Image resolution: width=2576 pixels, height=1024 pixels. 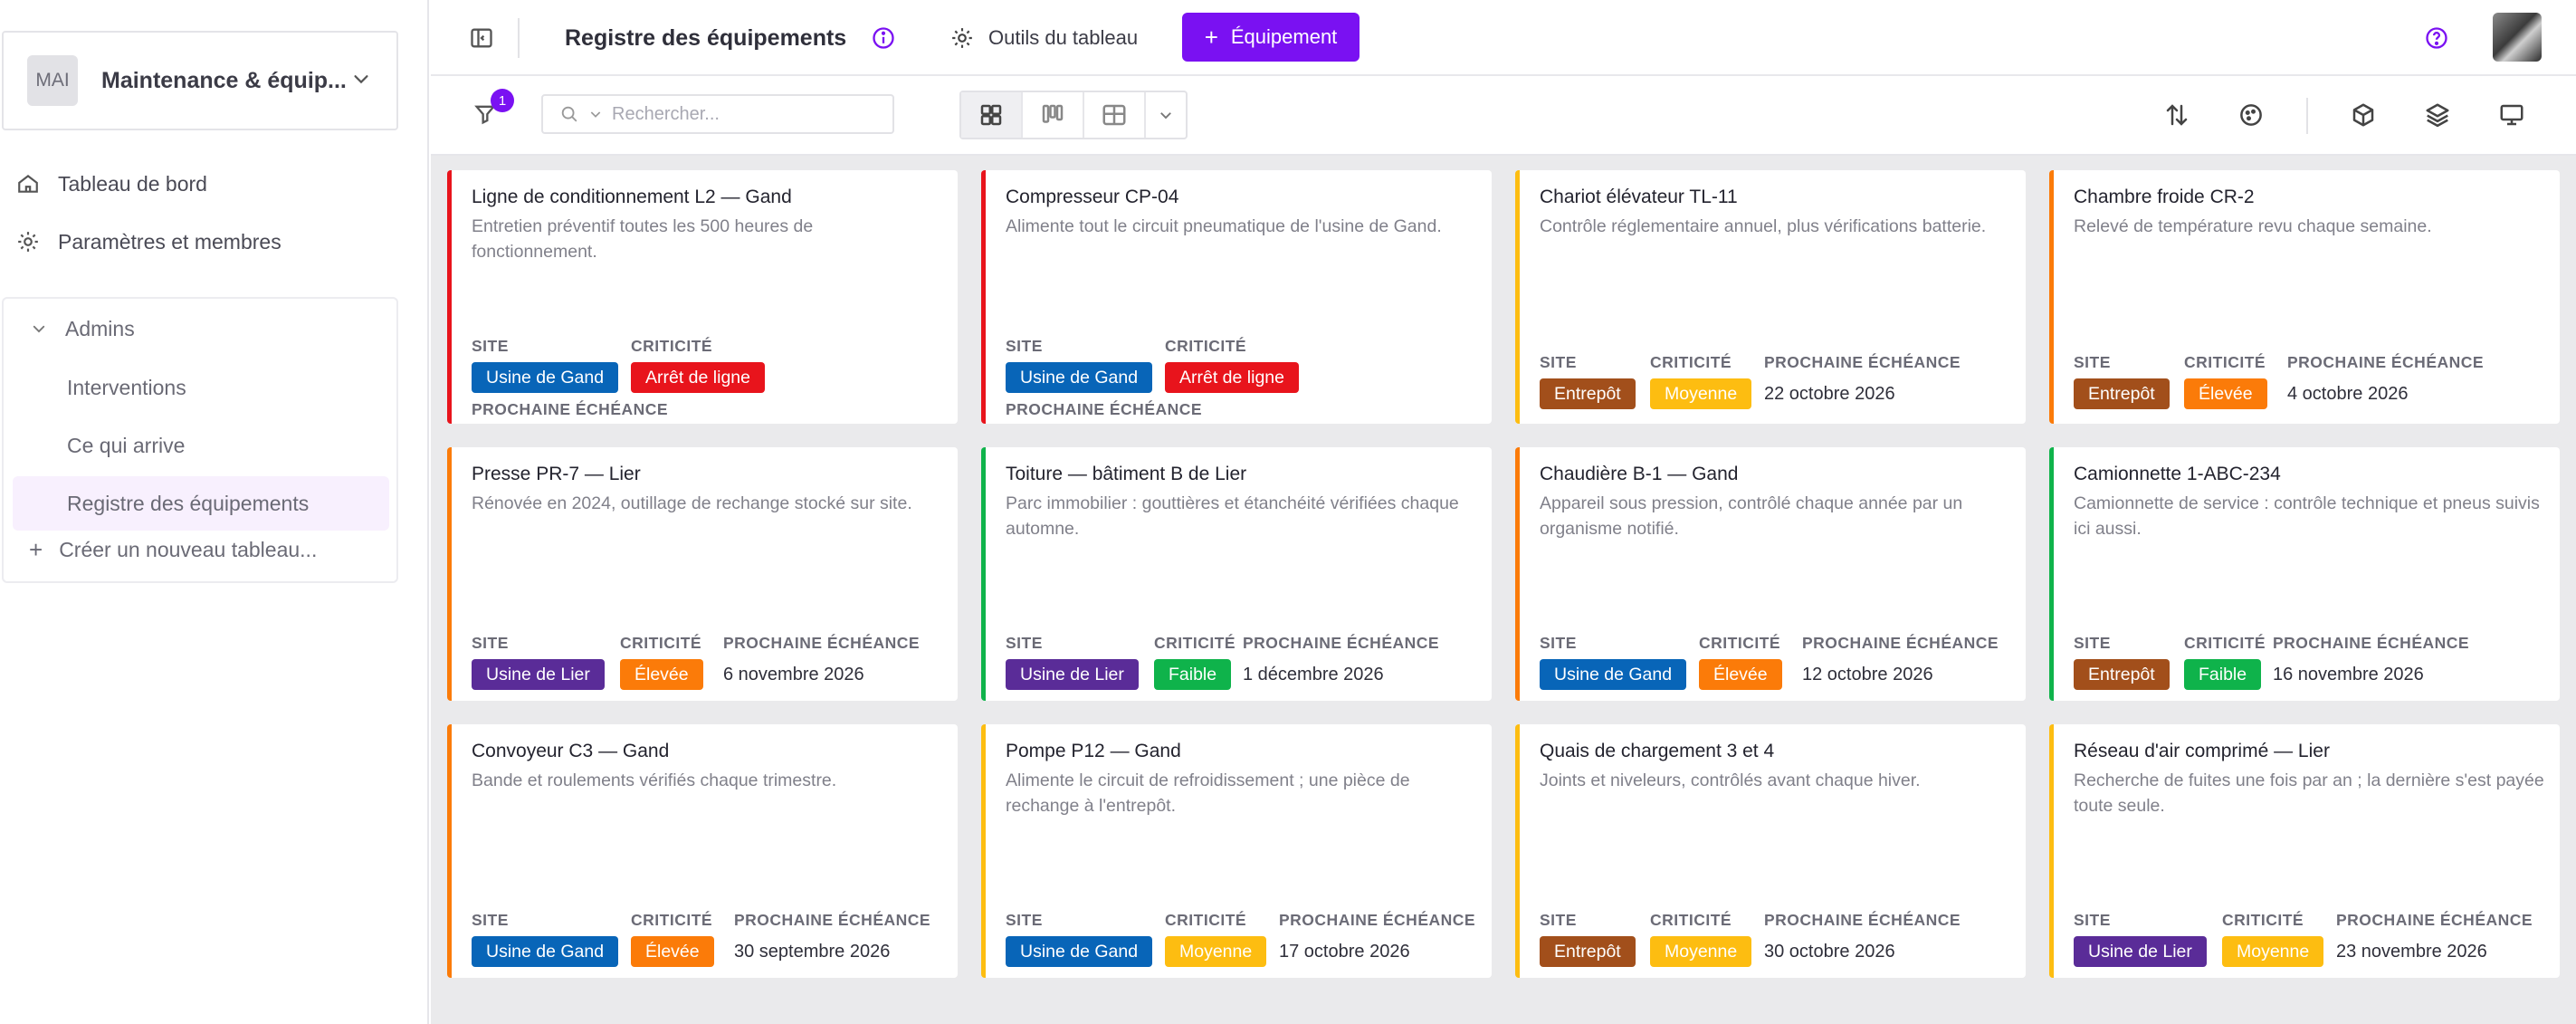 I want to click on palette-icon, so click(x=2251, y=117).